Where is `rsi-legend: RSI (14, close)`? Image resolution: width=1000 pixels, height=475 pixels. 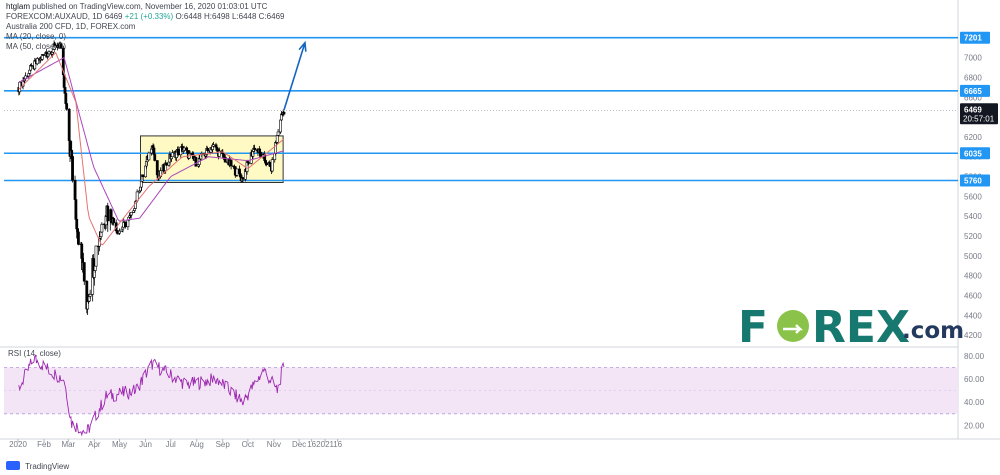
rsi-legend: RSI (14, close) is located at coordinates (34, 353).